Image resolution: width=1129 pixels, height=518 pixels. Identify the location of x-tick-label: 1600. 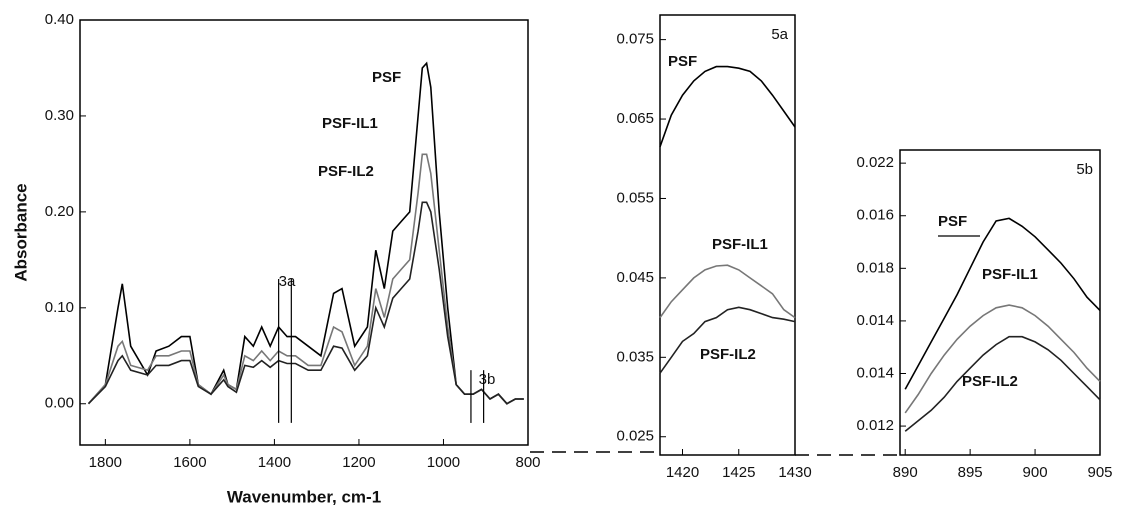
(189, 462).